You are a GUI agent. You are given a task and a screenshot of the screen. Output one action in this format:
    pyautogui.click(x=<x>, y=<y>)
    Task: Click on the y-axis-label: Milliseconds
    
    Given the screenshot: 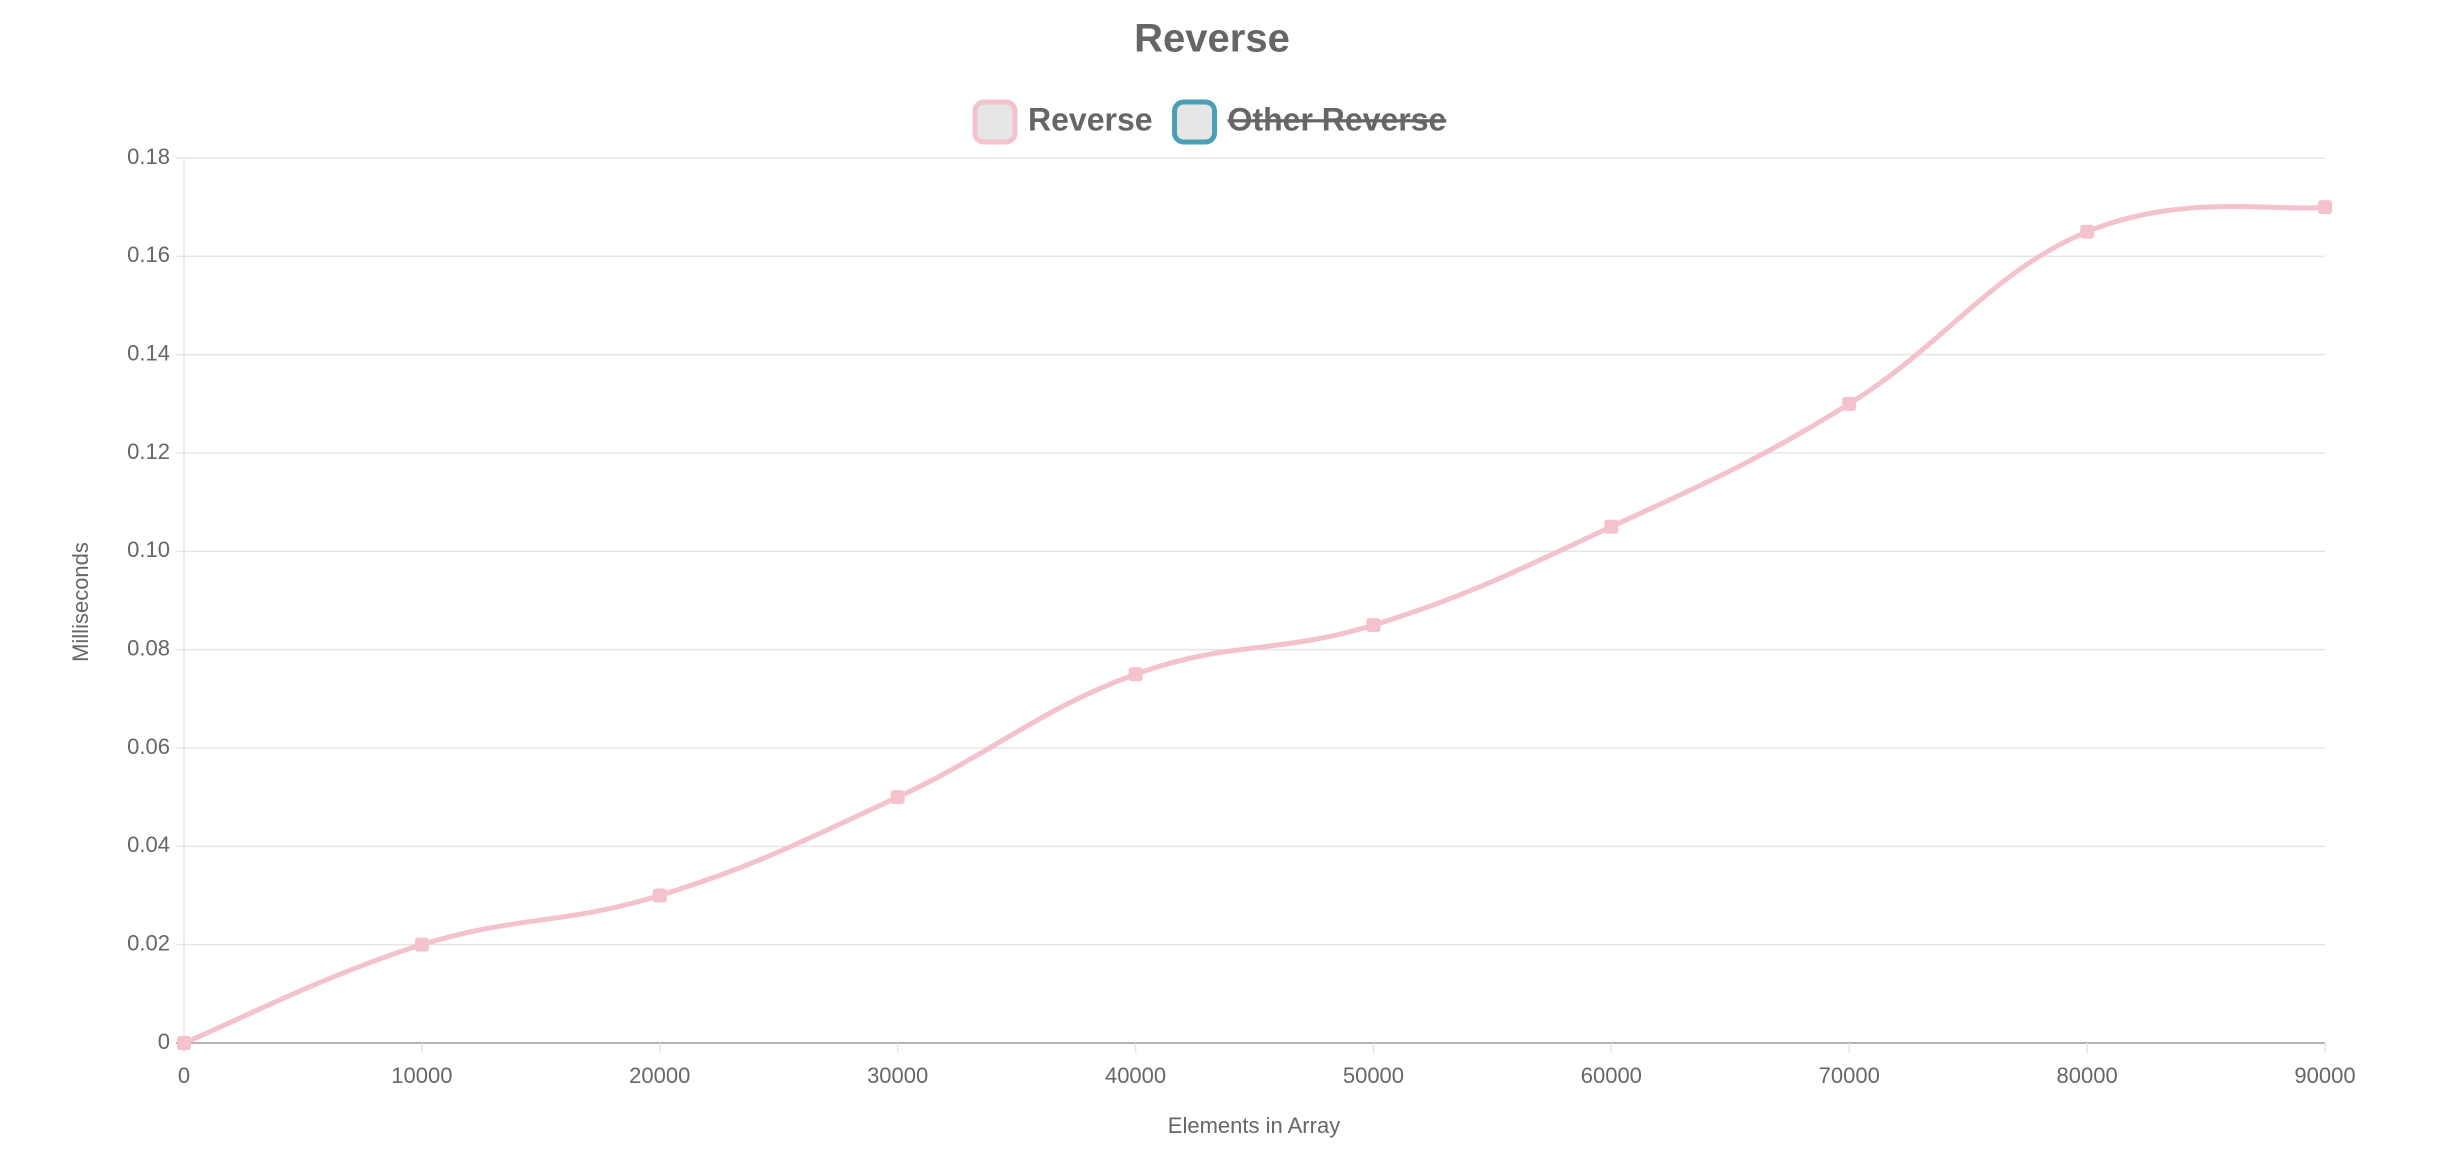 What is the action you would take?
    pyautogui.click(x=80, y=602)
    